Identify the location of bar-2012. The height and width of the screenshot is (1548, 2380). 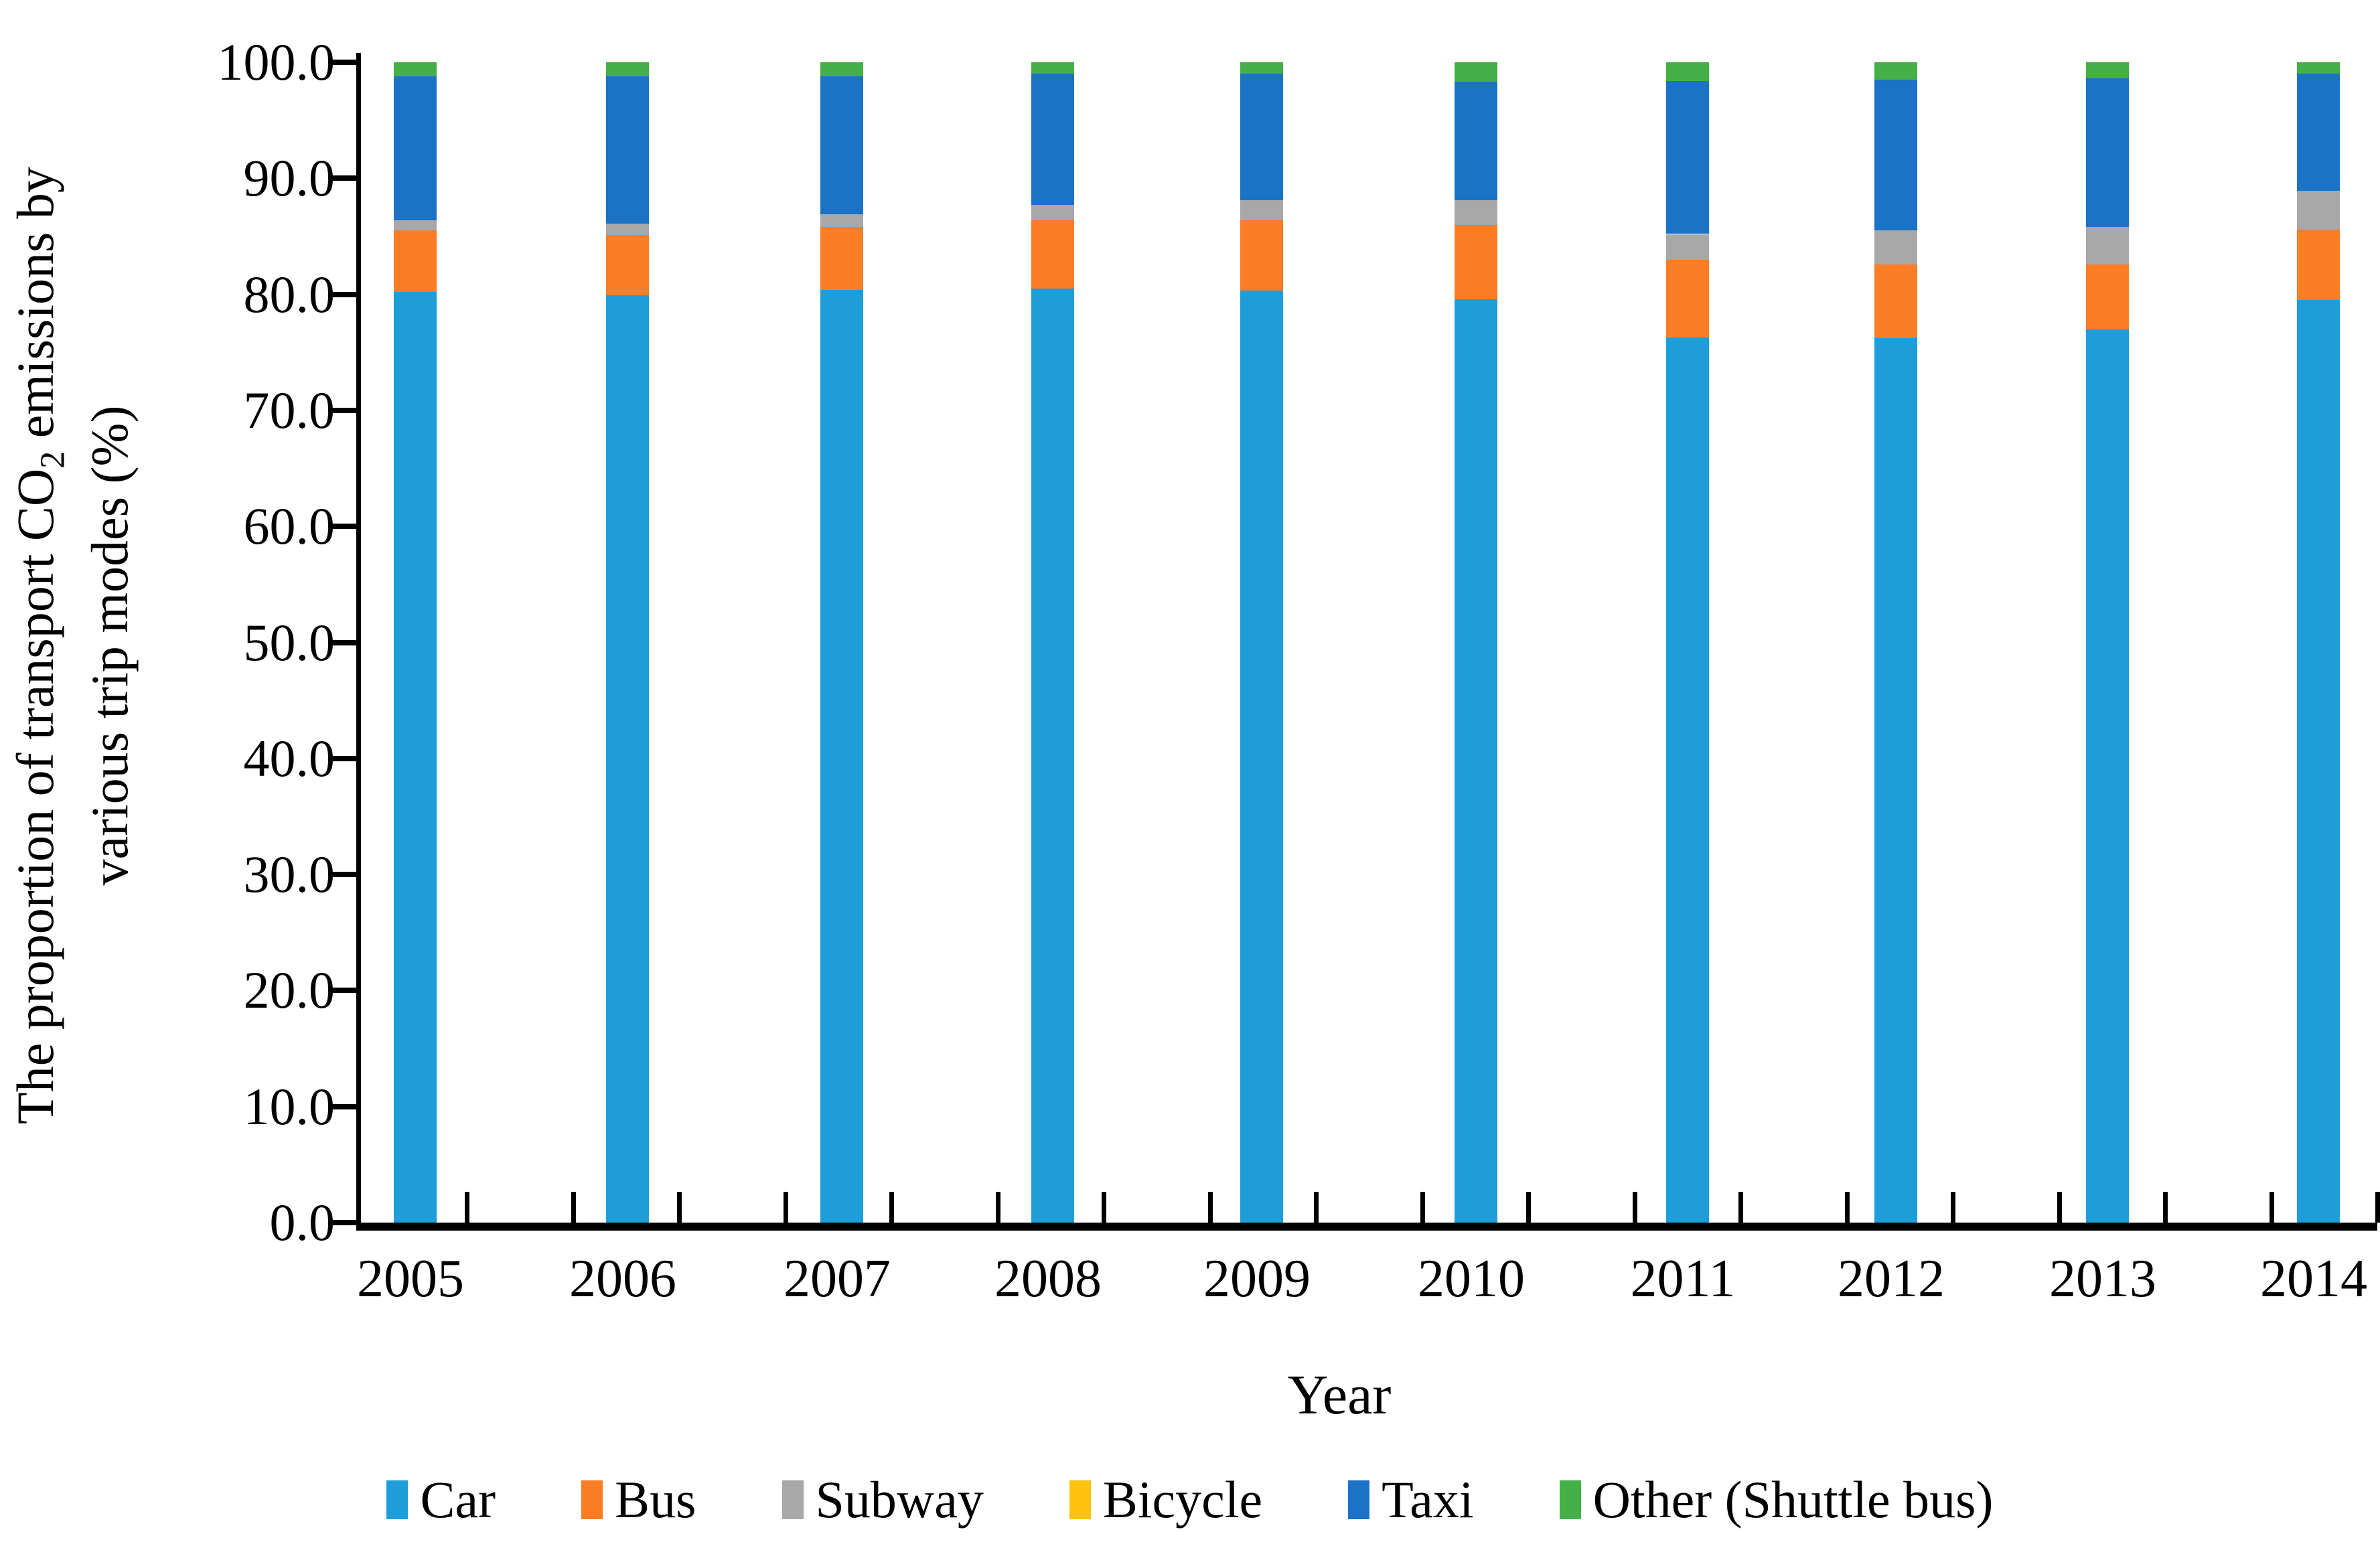
(1895, 642).